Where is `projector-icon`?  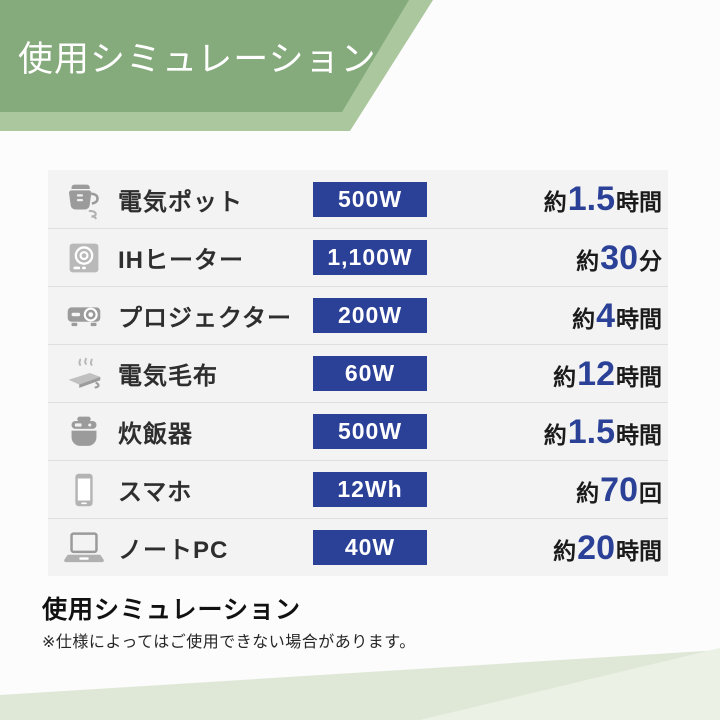
projector-icon is located at coordinates (84, 316).